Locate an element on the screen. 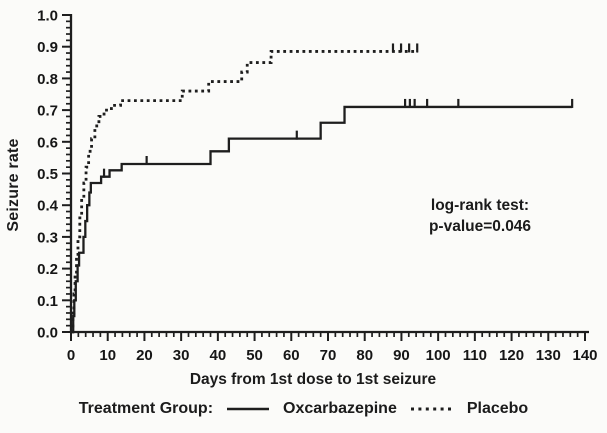 Image resolution: width=607 pixels, height=433 pixels. legend-line-solid-icon is located at coordinates (248, 409).